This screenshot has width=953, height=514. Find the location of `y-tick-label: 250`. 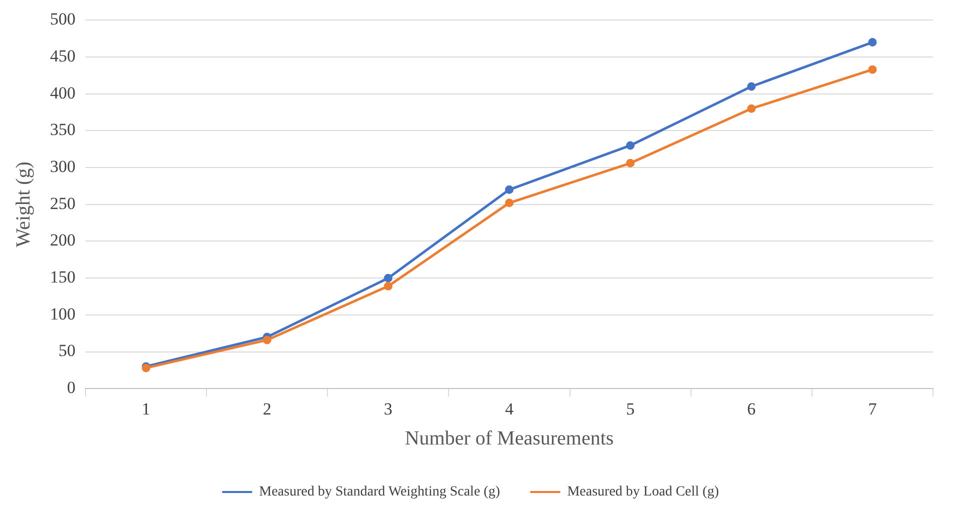

y-tick-label: 250 is located at coordinates (63, 203).